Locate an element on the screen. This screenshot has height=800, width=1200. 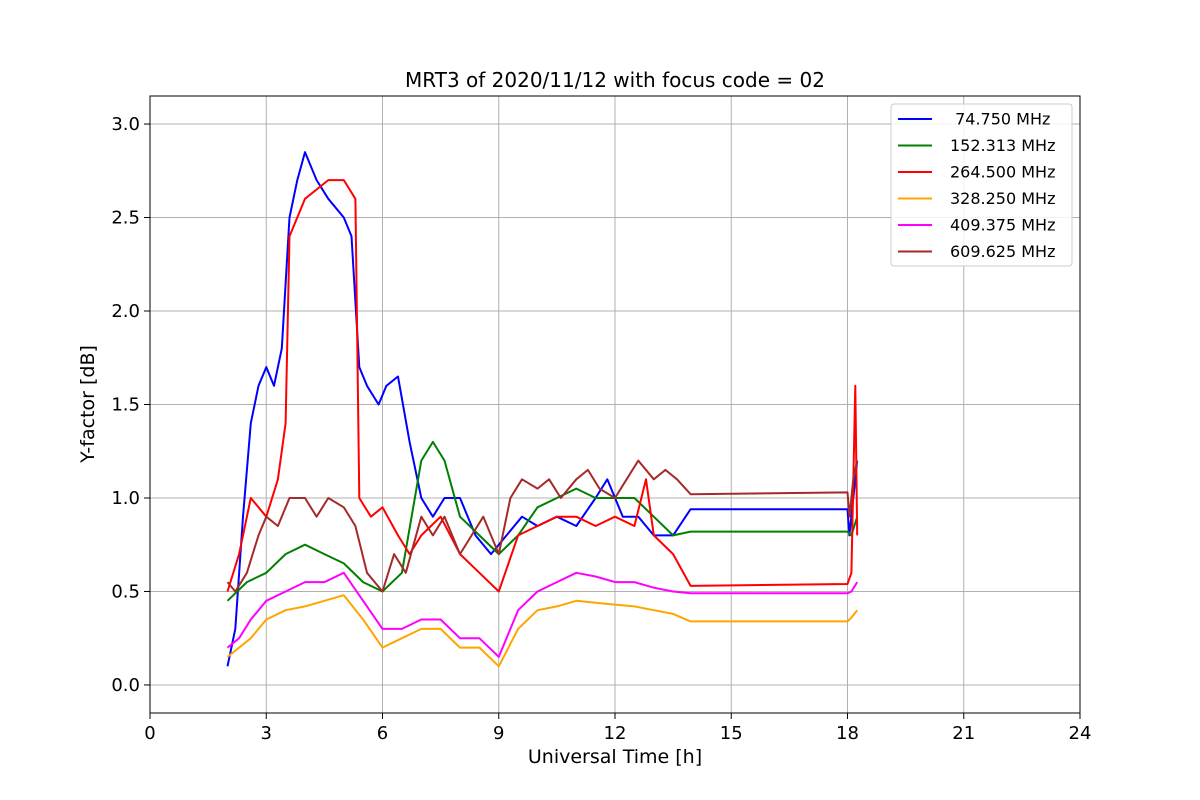
x-tick-label: 15 is located at coordinates (731, 733).